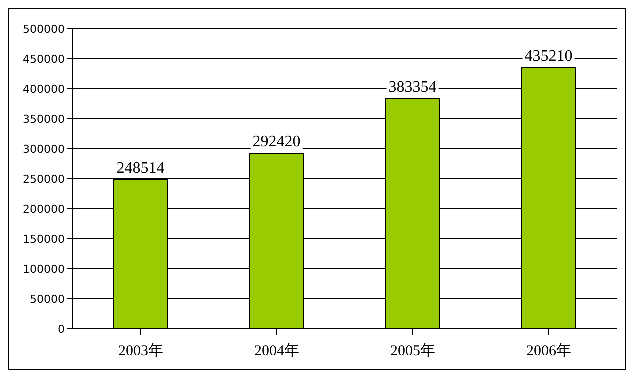  I want to click on y-tick-label: 250000, so click(44, 179).